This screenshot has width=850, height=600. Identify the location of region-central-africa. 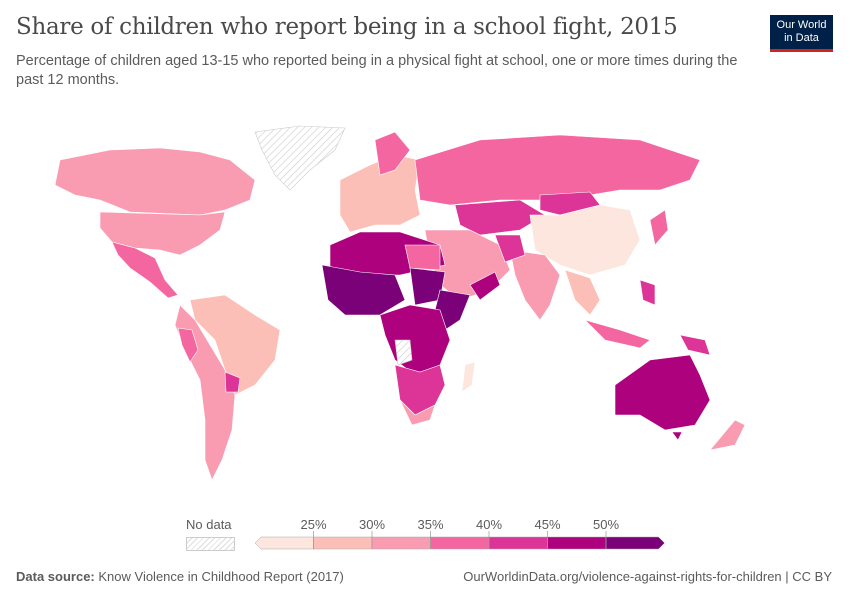
(415, 340).